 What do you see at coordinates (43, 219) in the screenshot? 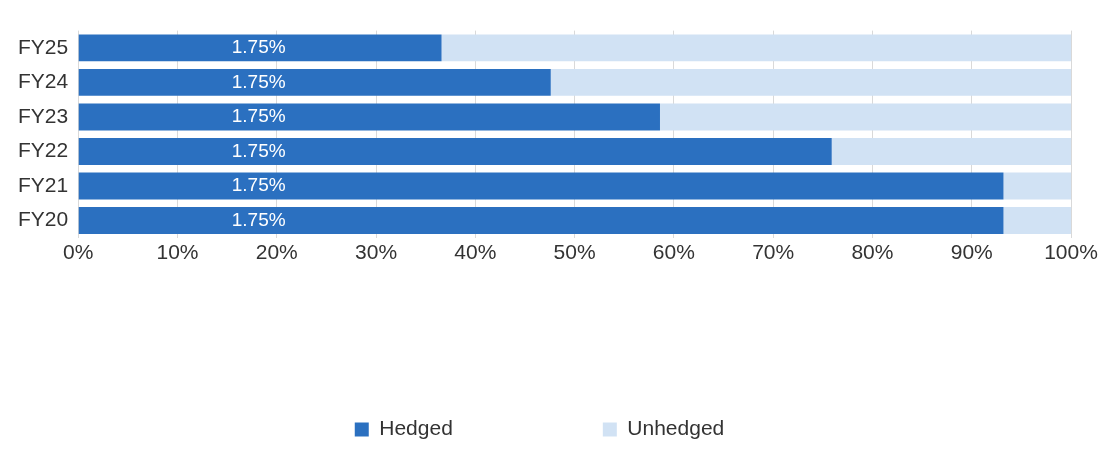
I see `y-tick-label: FY20` at bounding box center [43, 219].